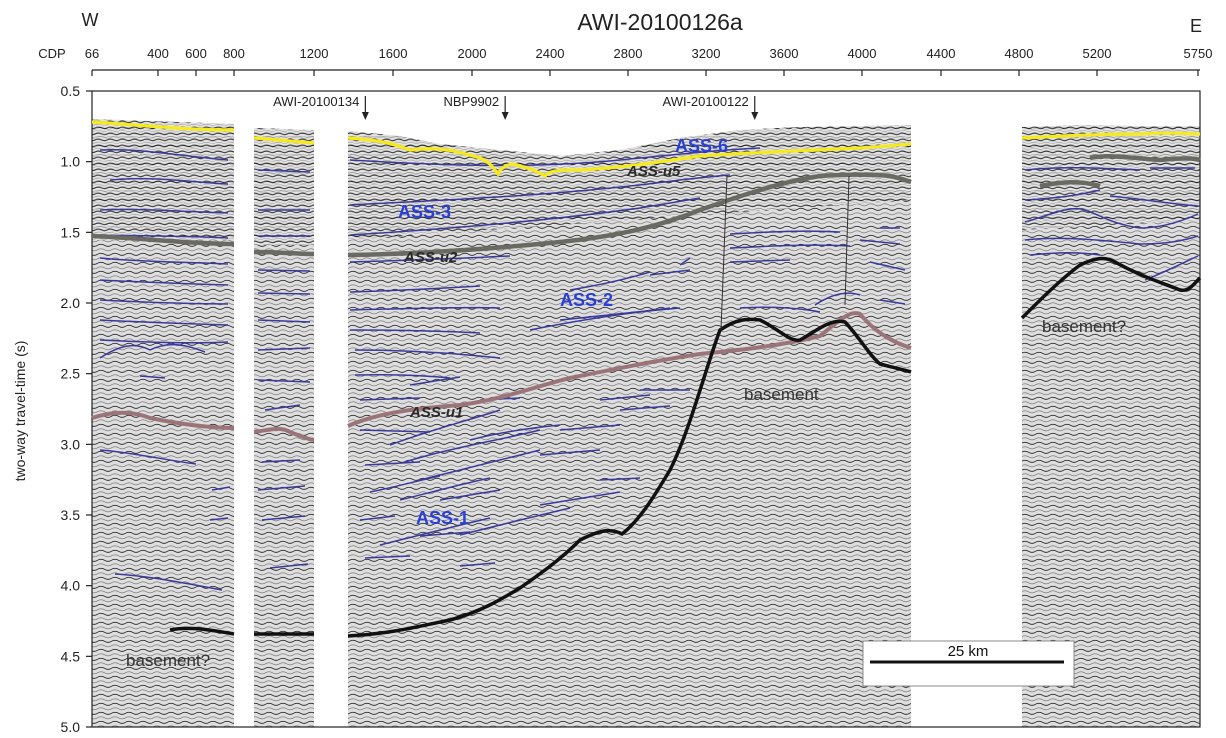 The width and height of the screenshot is (1226, 738). What do you see at coordinates (550, 53) in the screenshot?
I see `cdp-tick-label: 2400` at bounding box center [550, 53].